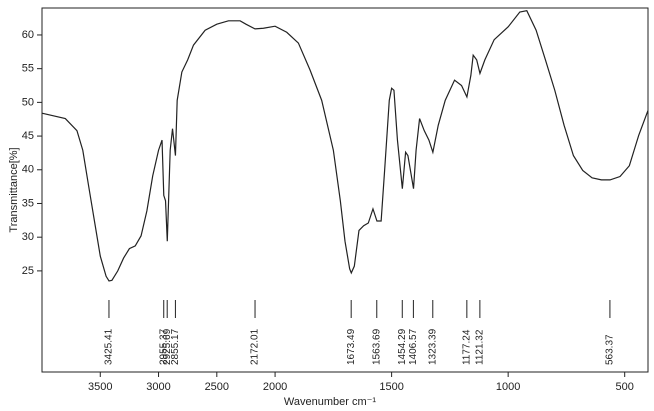 The image size is (654, 411). What do you see at coordinates (167, 346) in the screenshot?
I see `peak-label: 2925.69` at bounding box center [167, 346].